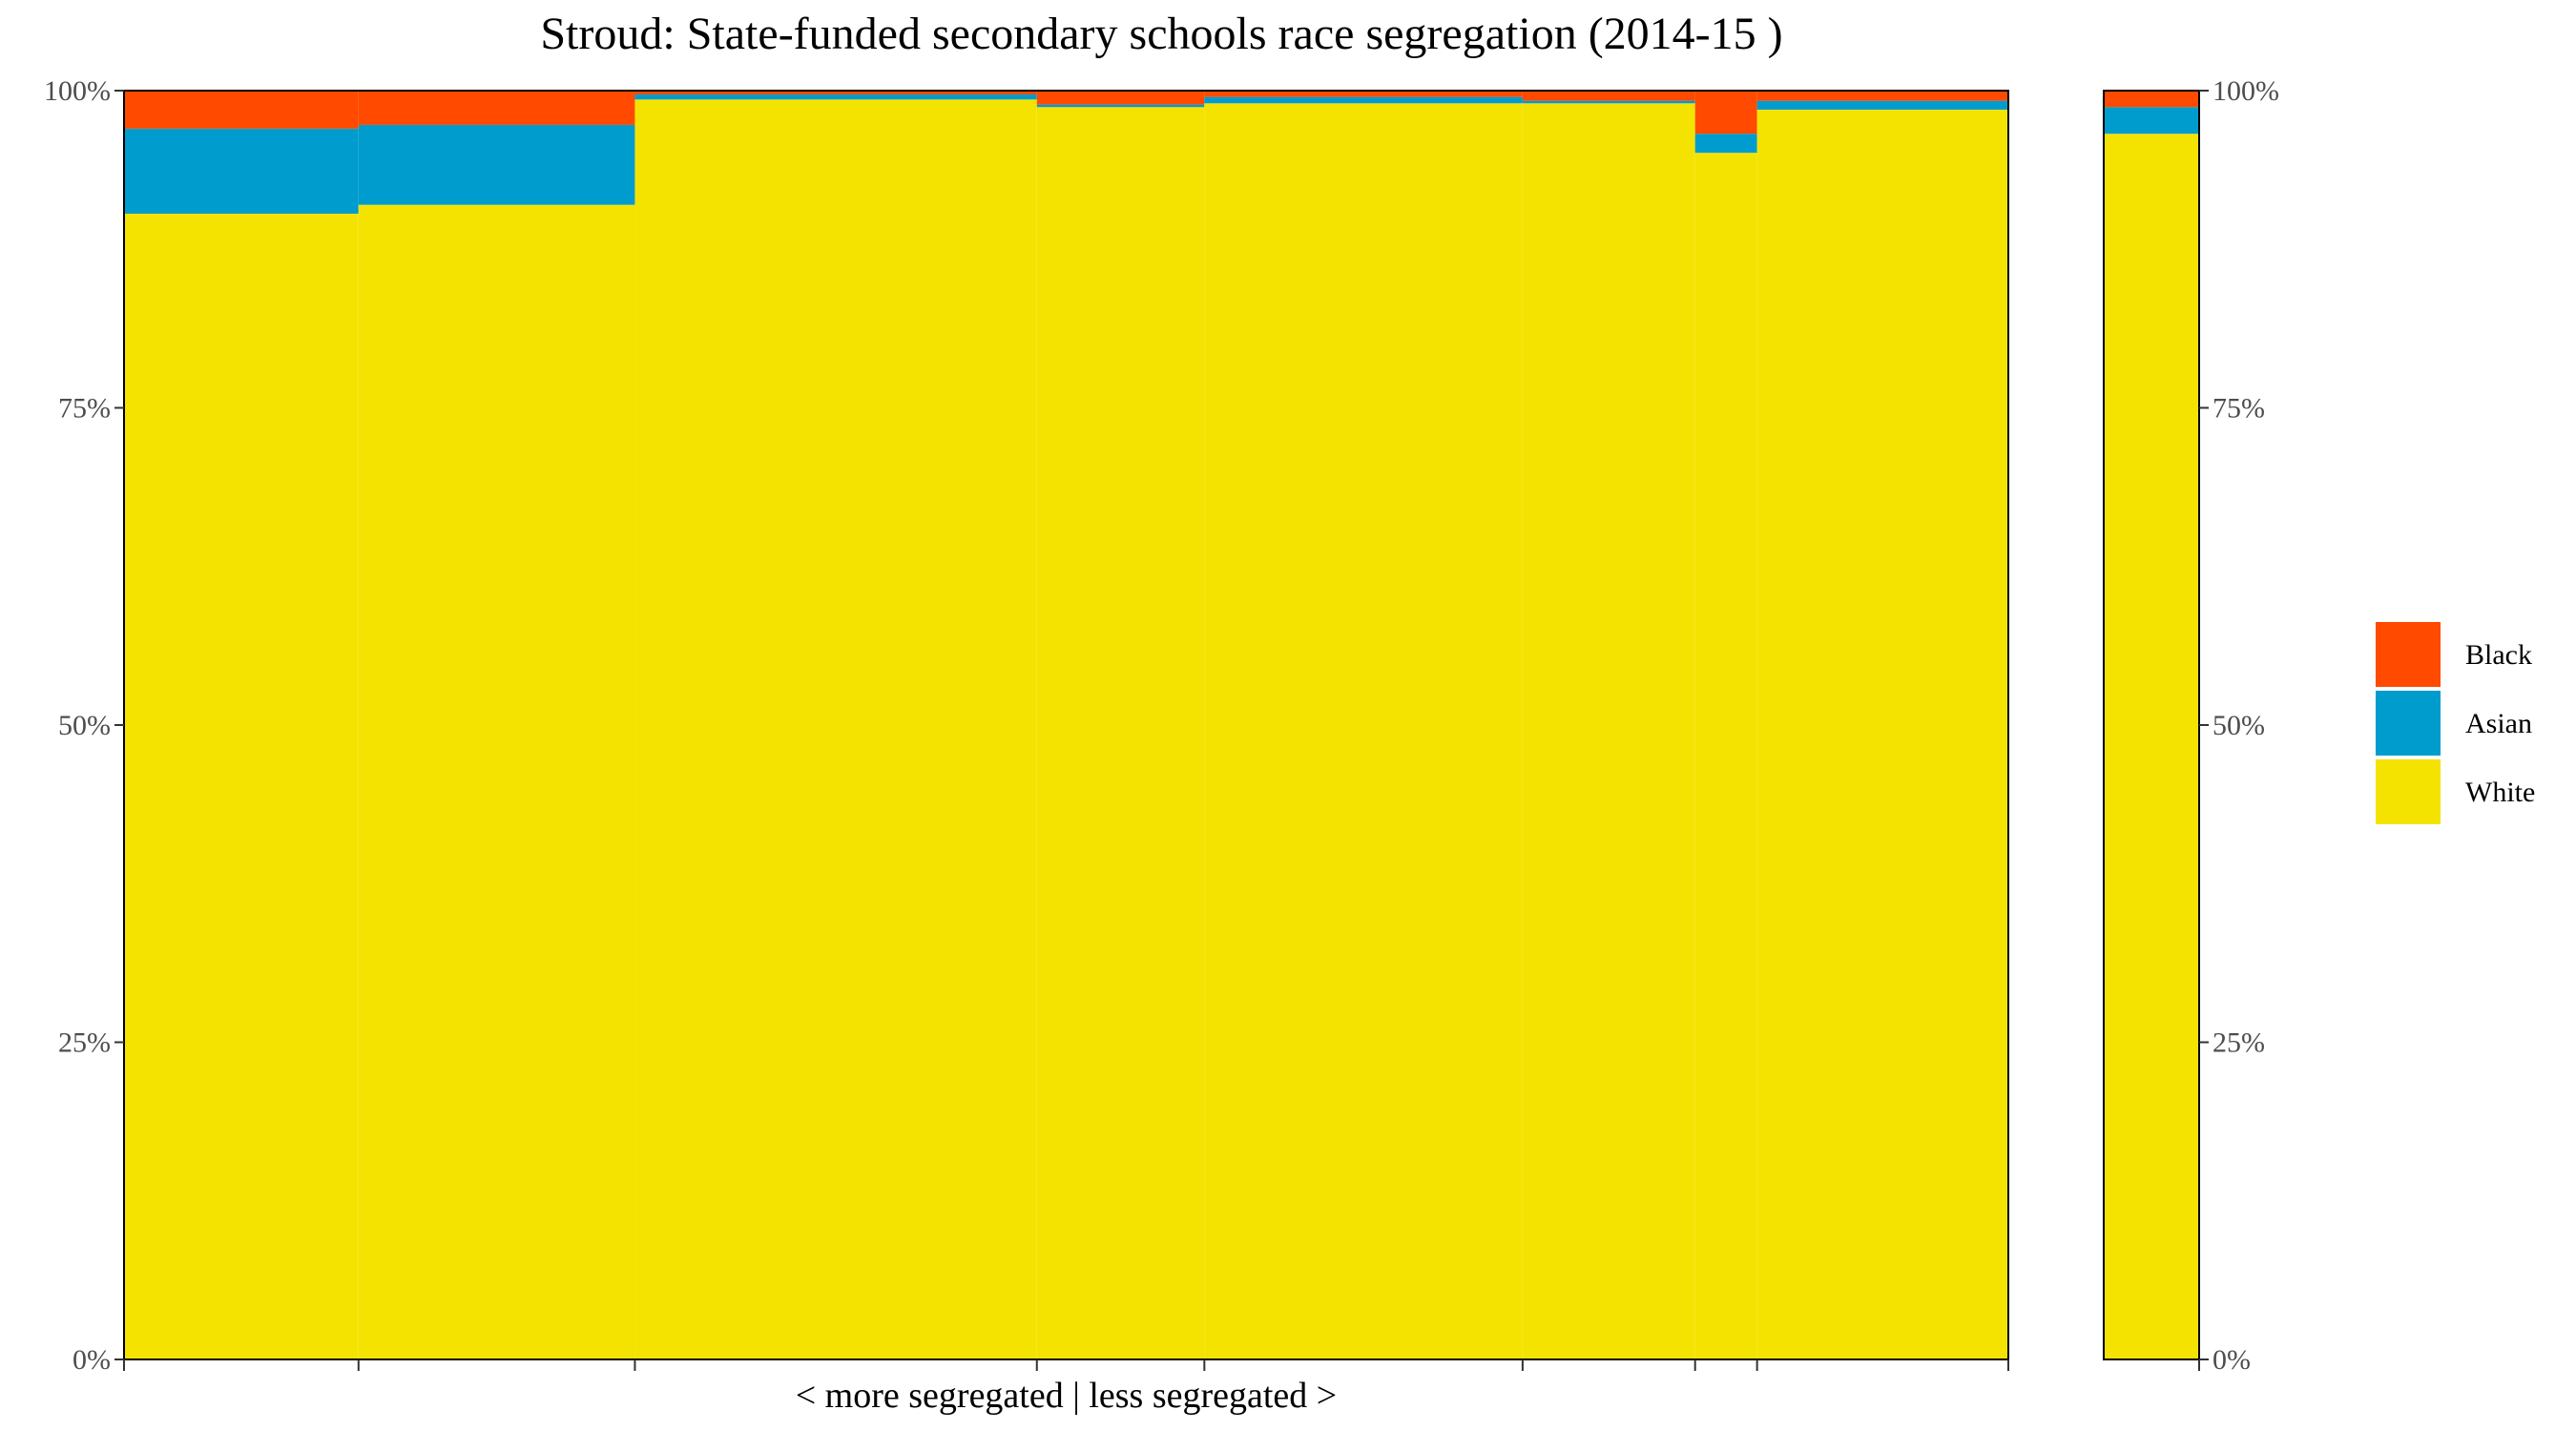 The width and height of the screenshot is (2576, 1431). I want to click on y-tick-label-right: 50%, so click(2238, 725).